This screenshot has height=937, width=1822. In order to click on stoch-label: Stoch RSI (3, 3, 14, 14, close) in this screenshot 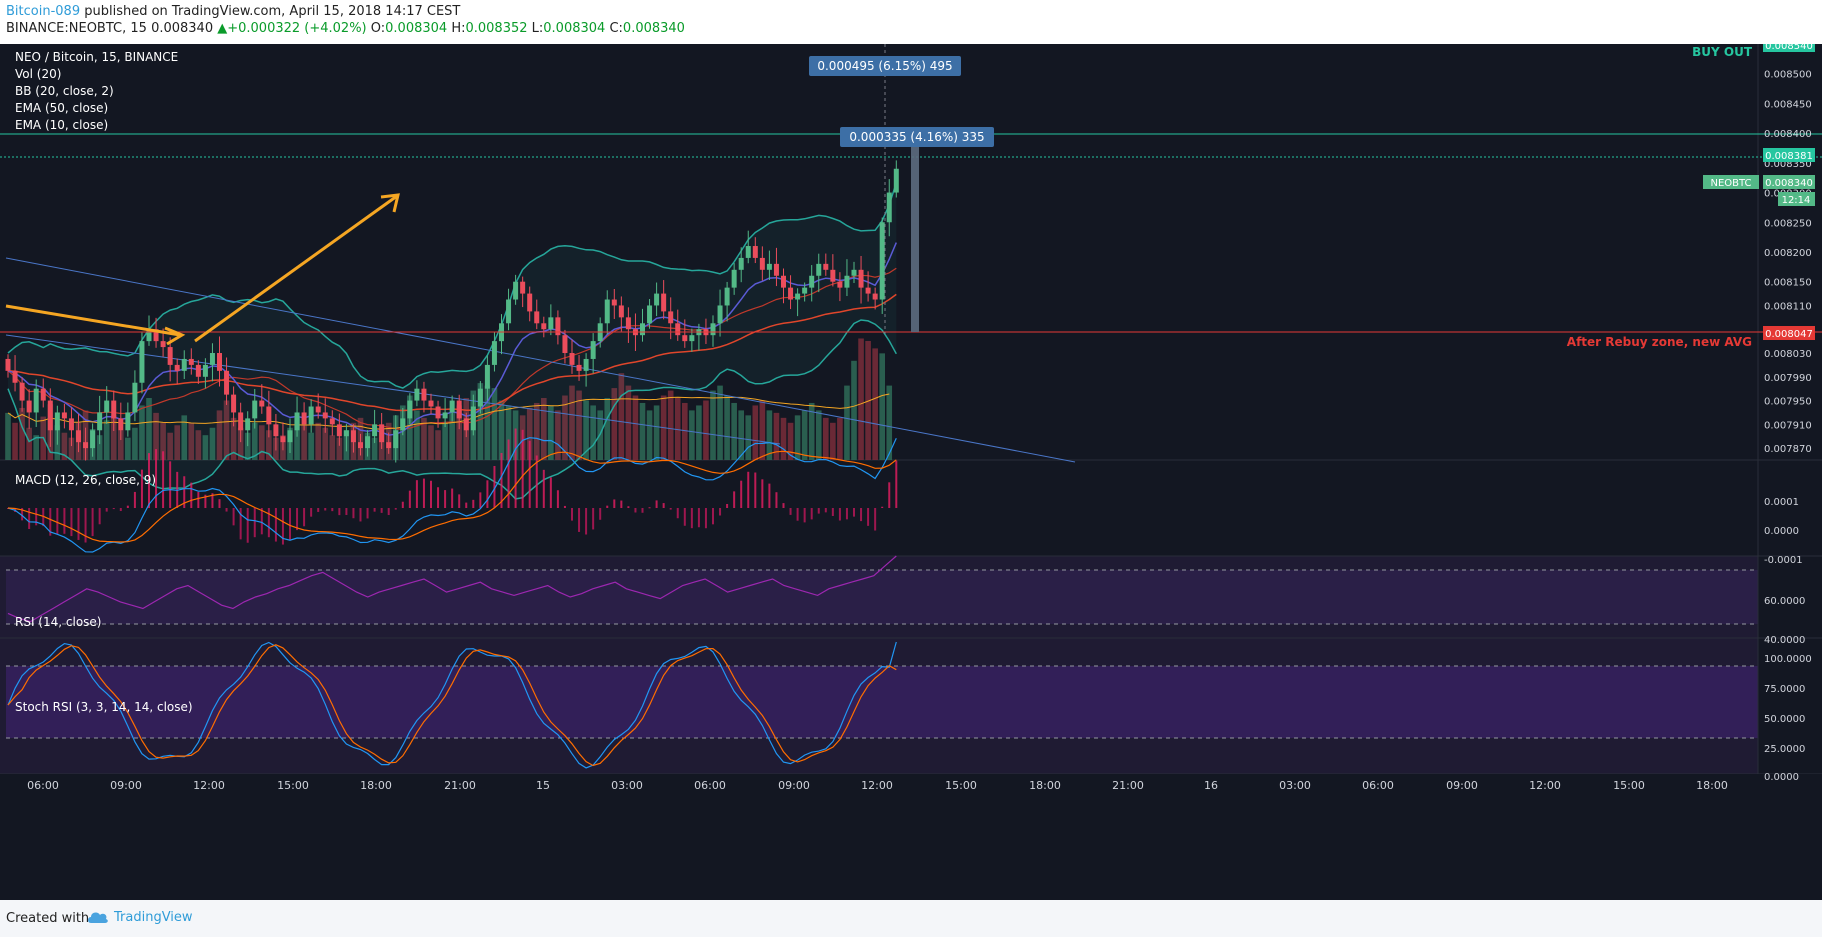, I will do `click(104, 707)`.